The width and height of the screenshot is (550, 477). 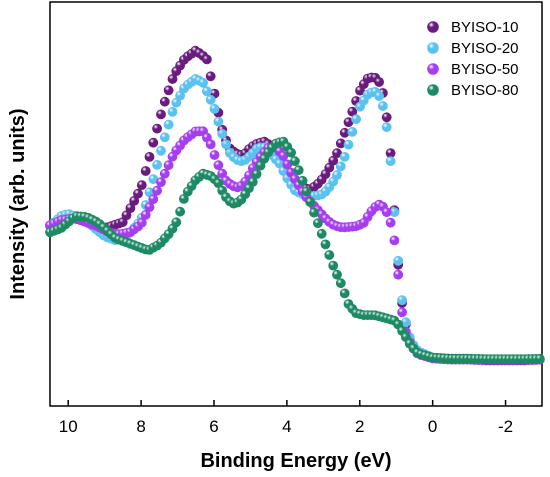 I want to click on legend-label: BYISO-50, so click(x=485, y=69).